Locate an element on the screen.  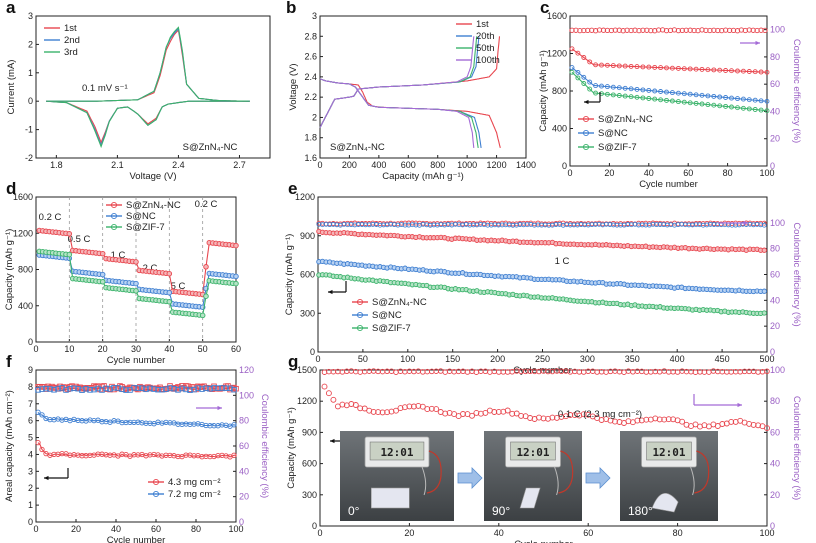
white-wire is located at coordinates (556, 481).